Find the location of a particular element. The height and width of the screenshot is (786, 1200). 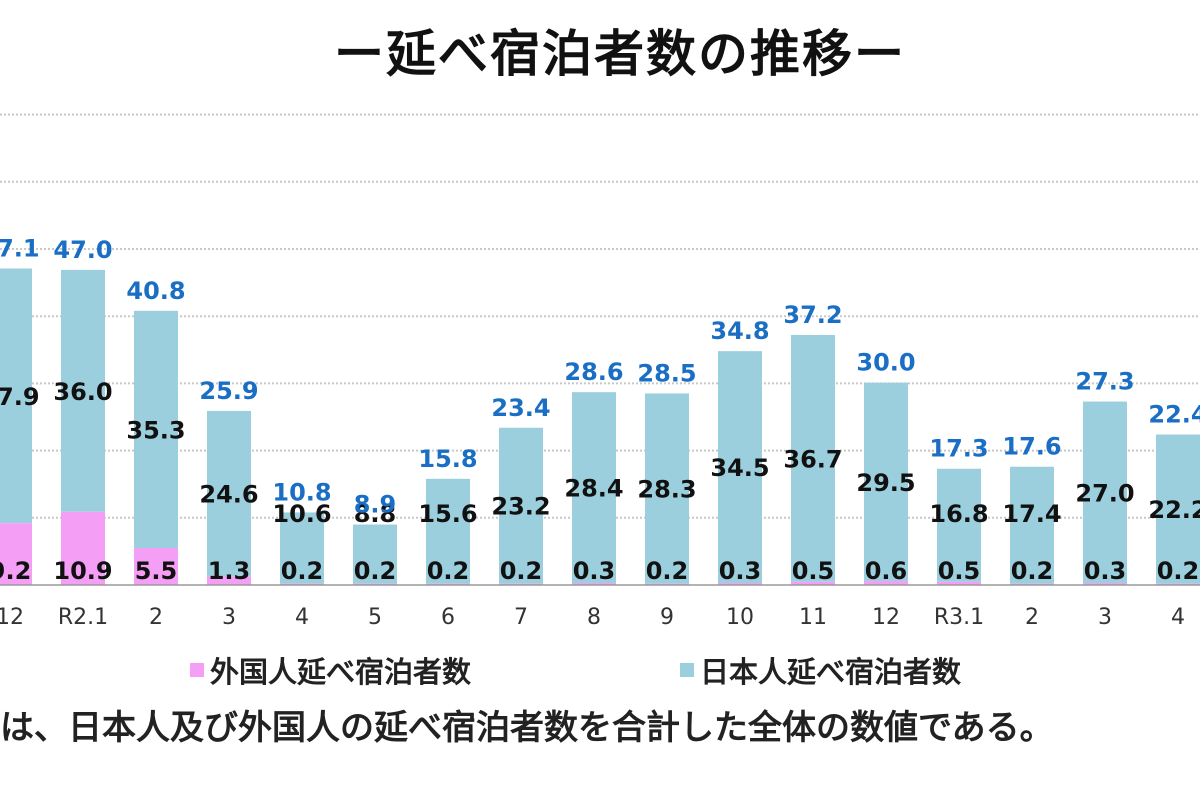

bar-group: 0.3 27.0 27.3 is located at coordinates (1105, 476).